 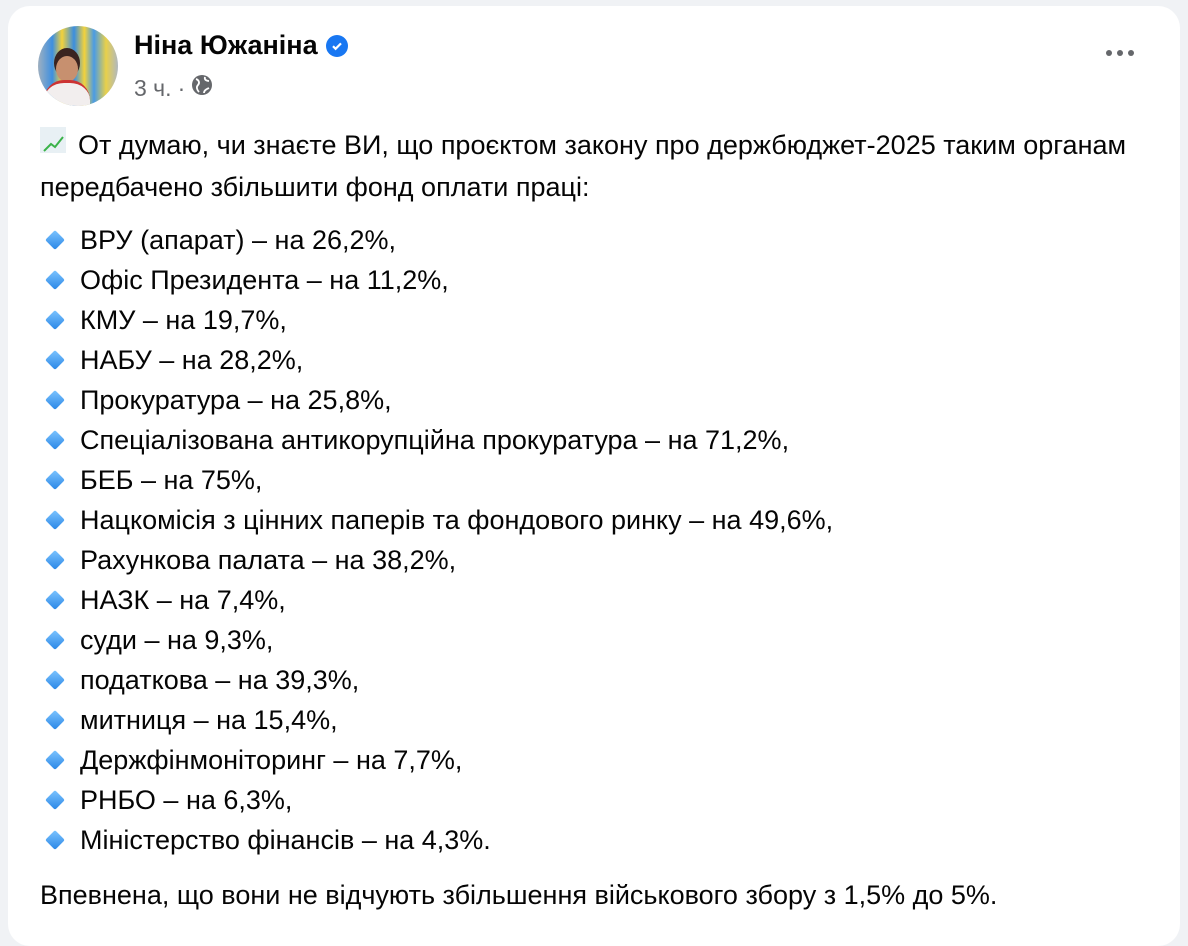 I want to click on list-item-text: НАЗК – на 7,4%,, so click(x=183, y=600).